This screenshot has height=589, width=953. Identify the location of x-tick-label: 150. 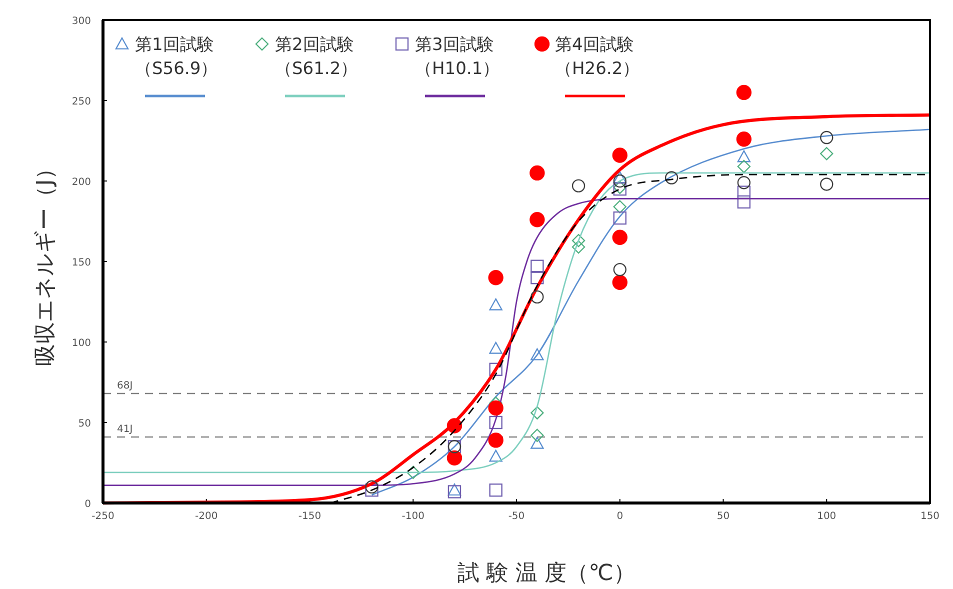
(930, 516).